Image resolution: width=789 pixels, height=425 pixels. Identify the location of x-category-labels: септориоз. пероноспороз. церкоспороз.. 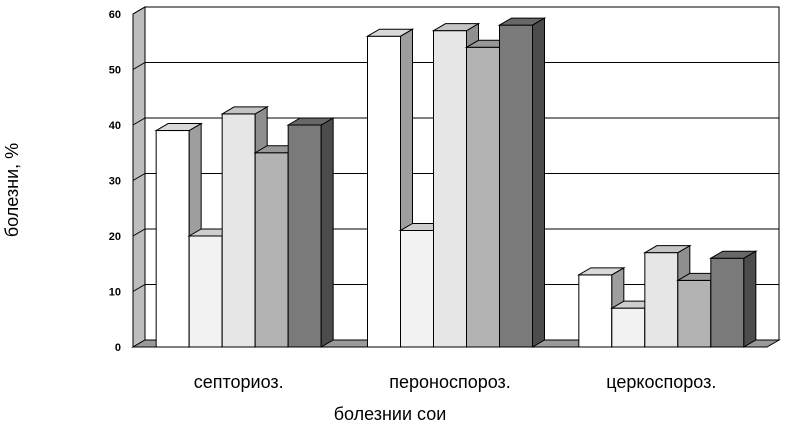
(455, 382).